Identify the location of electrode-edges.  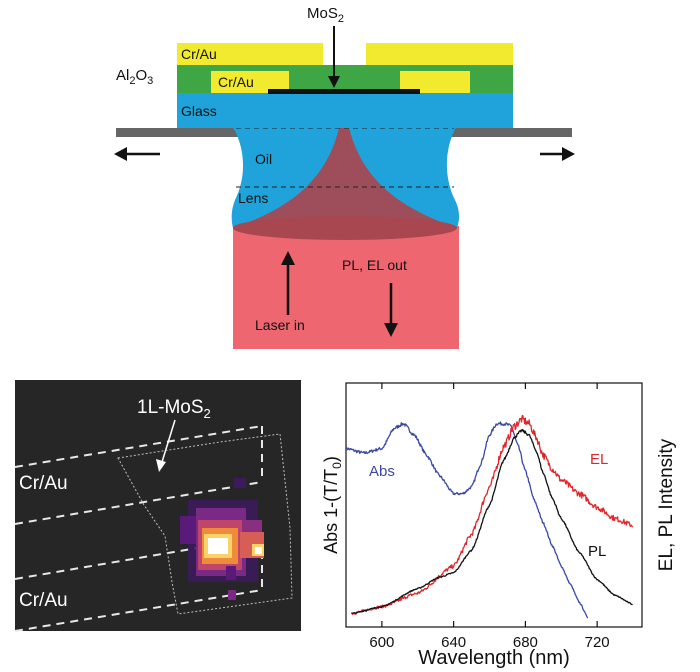
(138, 528).